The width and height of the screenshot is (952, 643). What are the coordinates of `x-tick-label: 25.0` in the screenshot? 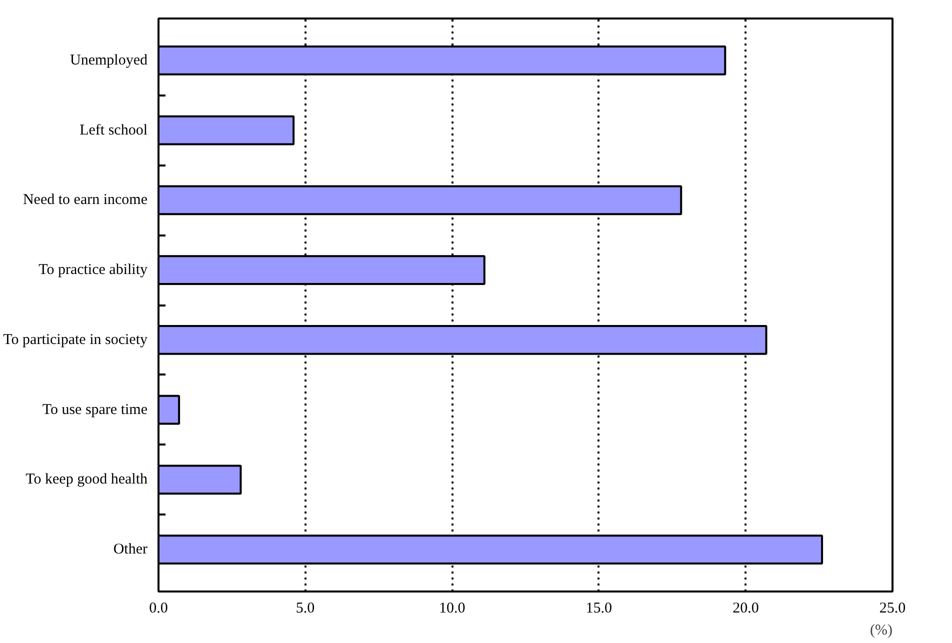 It's located at (892, 608).